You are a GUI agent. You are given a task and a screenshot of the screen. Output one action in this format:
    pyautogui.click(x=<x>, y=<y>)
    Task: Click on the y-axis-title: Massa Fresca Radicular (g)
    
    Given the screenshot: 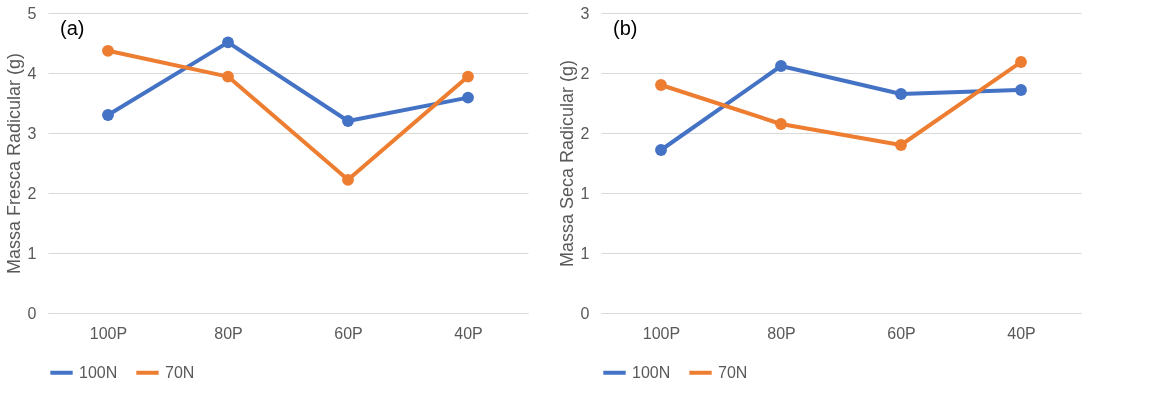 What is the action you would take?
    pyautogui.click(x=13, y=163)
    